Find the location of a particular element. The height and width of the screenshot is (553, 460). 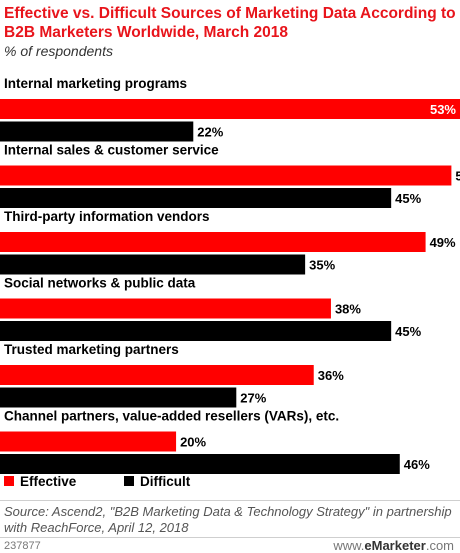

data-label-effective-3: 49% is located at coordinates (443, 242).